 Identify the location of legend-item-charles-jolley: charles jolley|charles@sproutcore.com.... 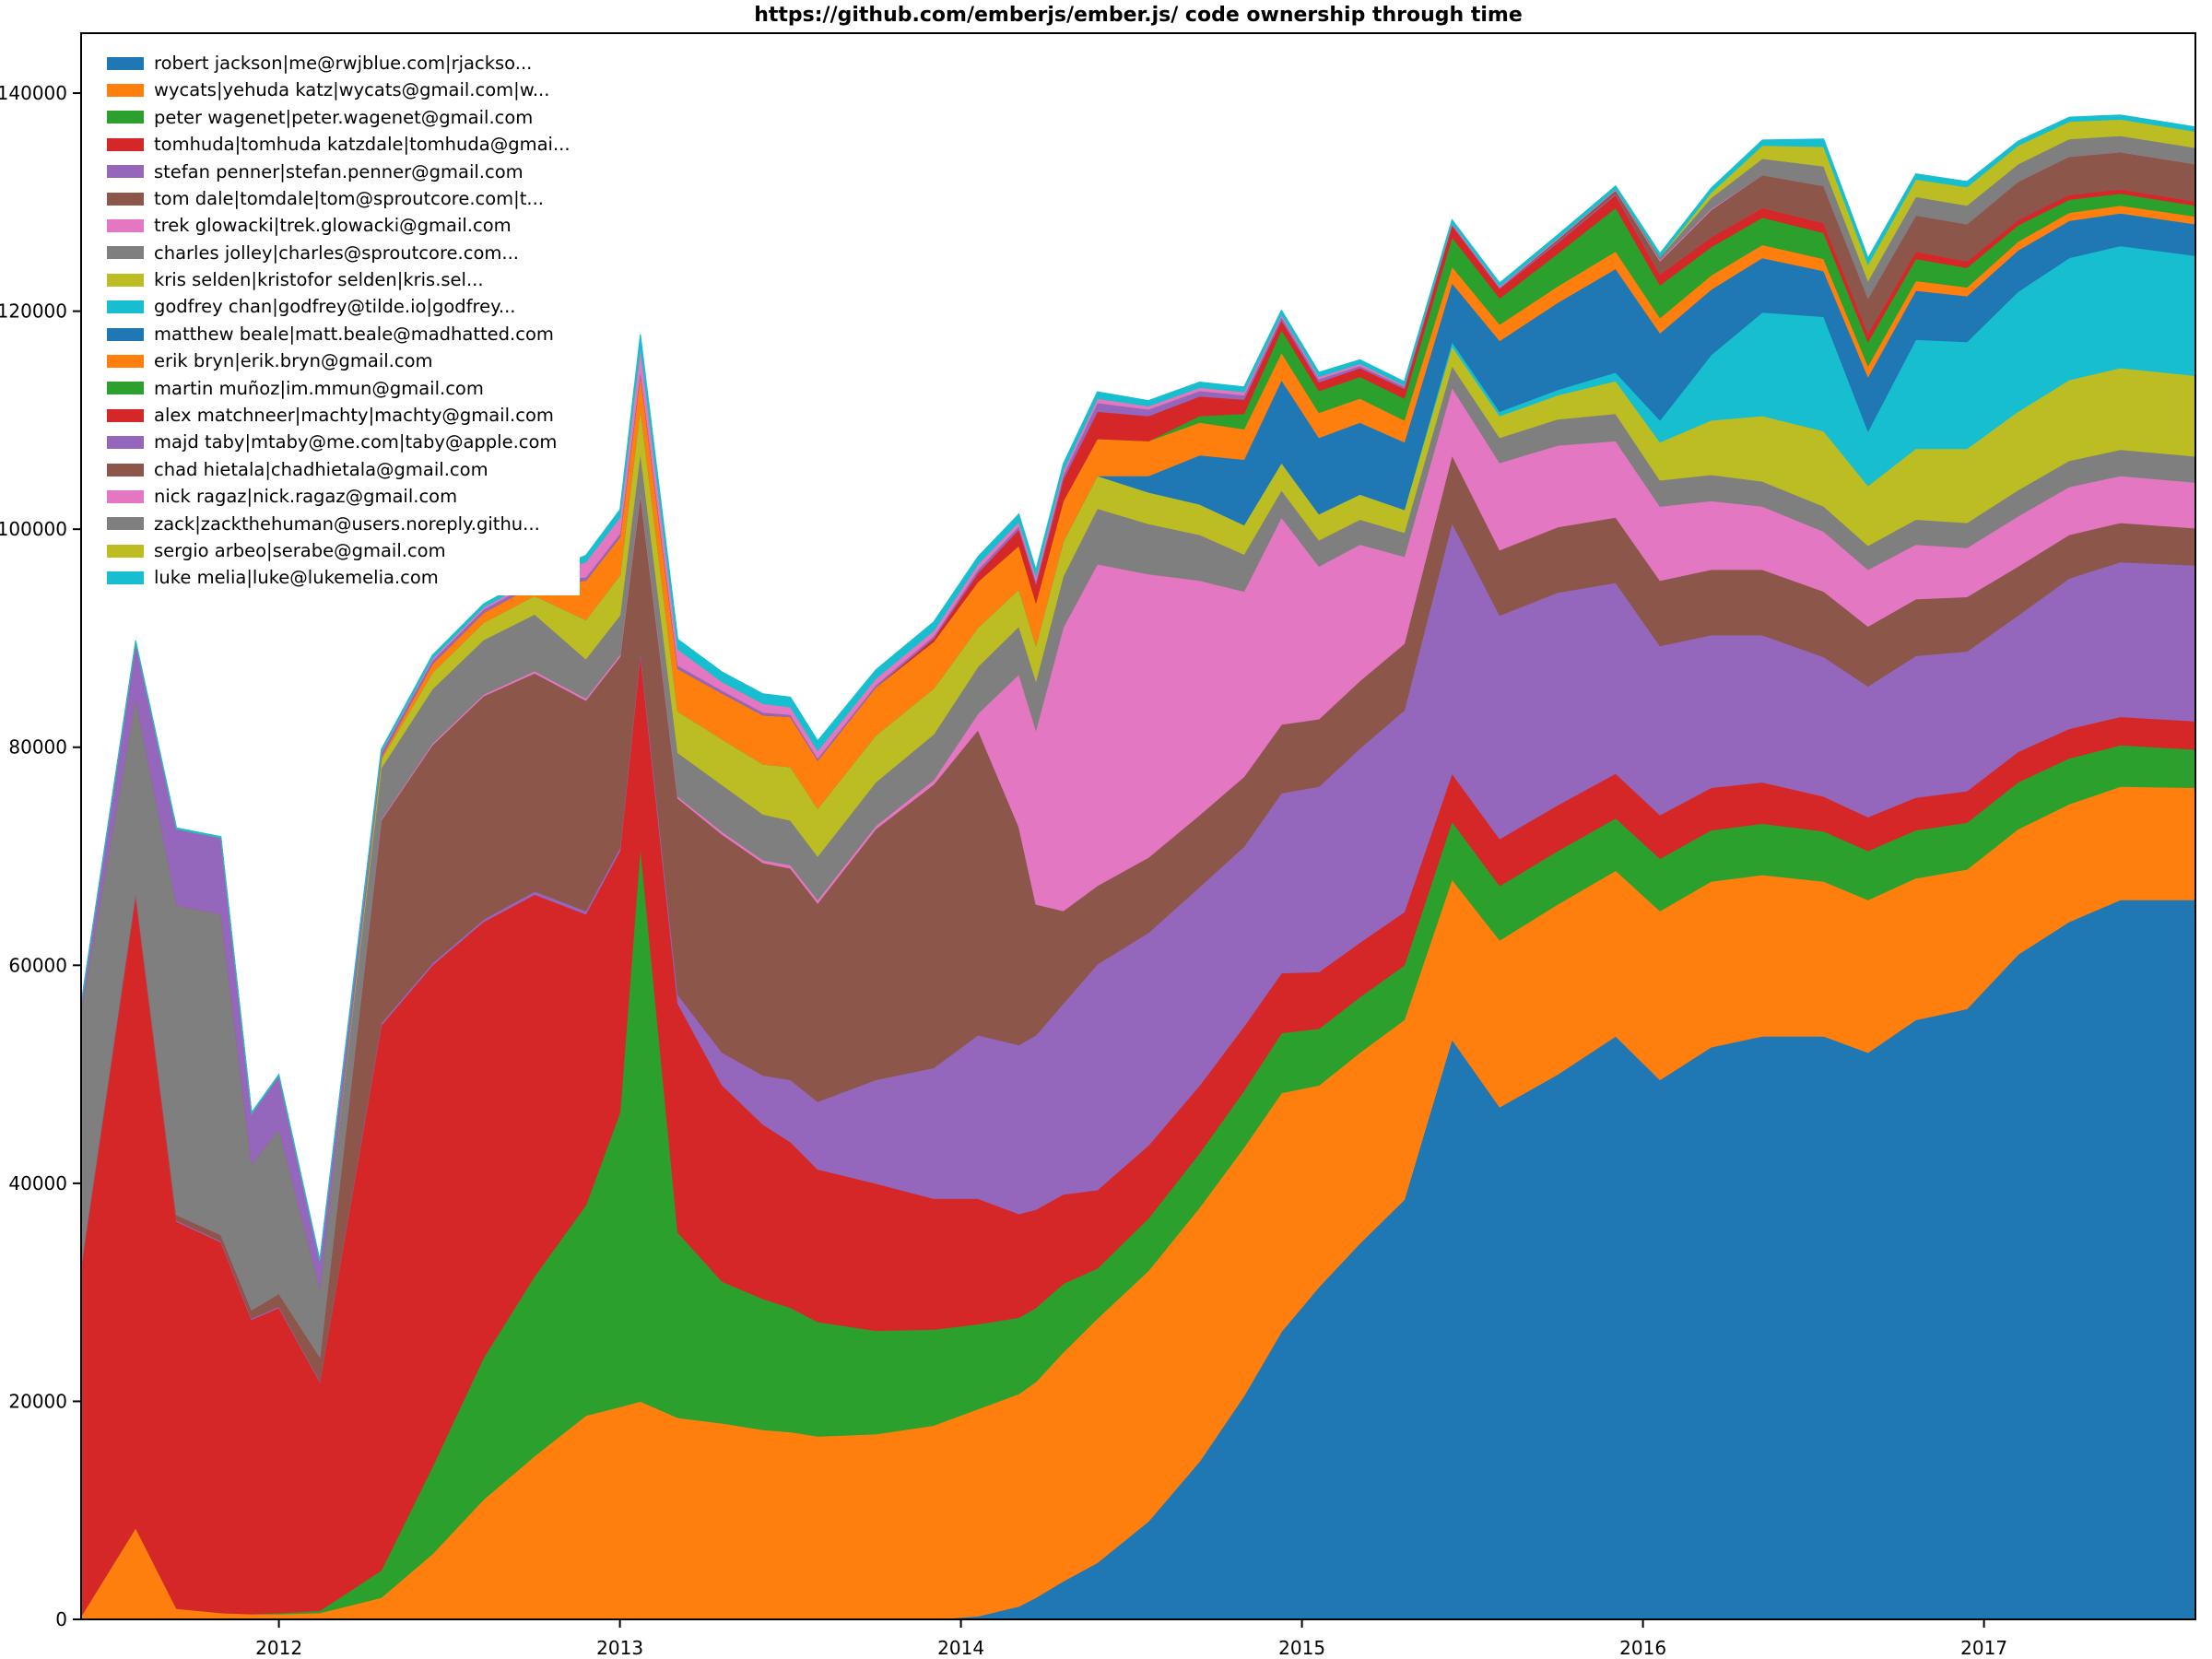
(339, 253).